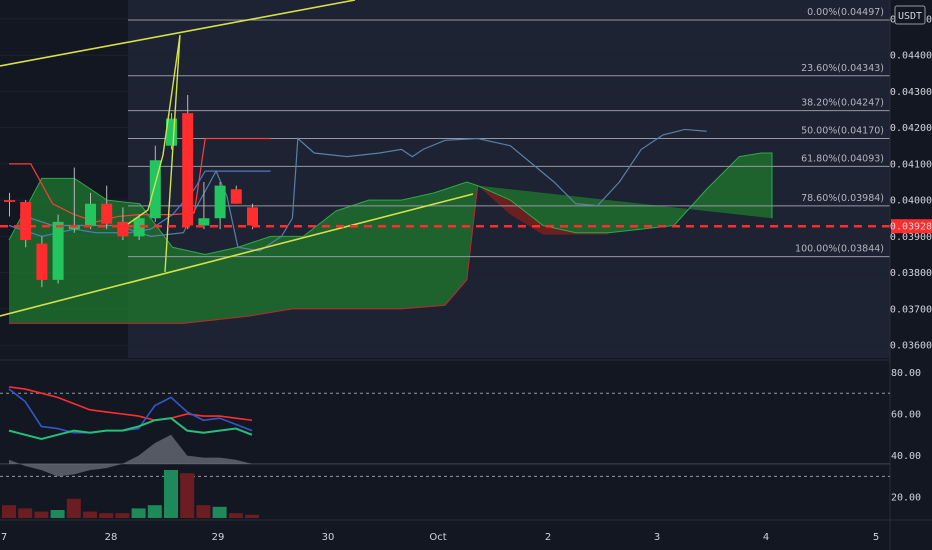 This screenshot has width=932, height=550. I want to click on date-tick-label: 2, so click(548, 537).